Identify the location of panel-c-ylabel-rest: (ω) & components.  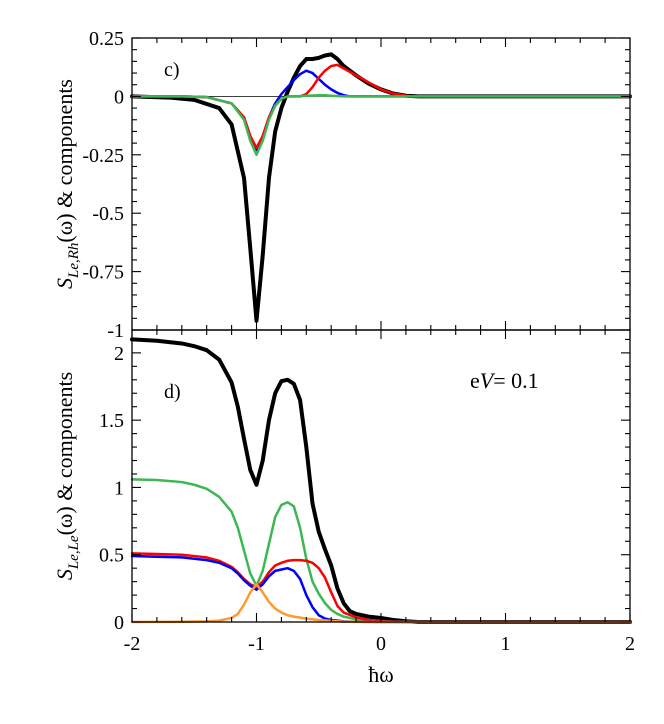
(64, 161).